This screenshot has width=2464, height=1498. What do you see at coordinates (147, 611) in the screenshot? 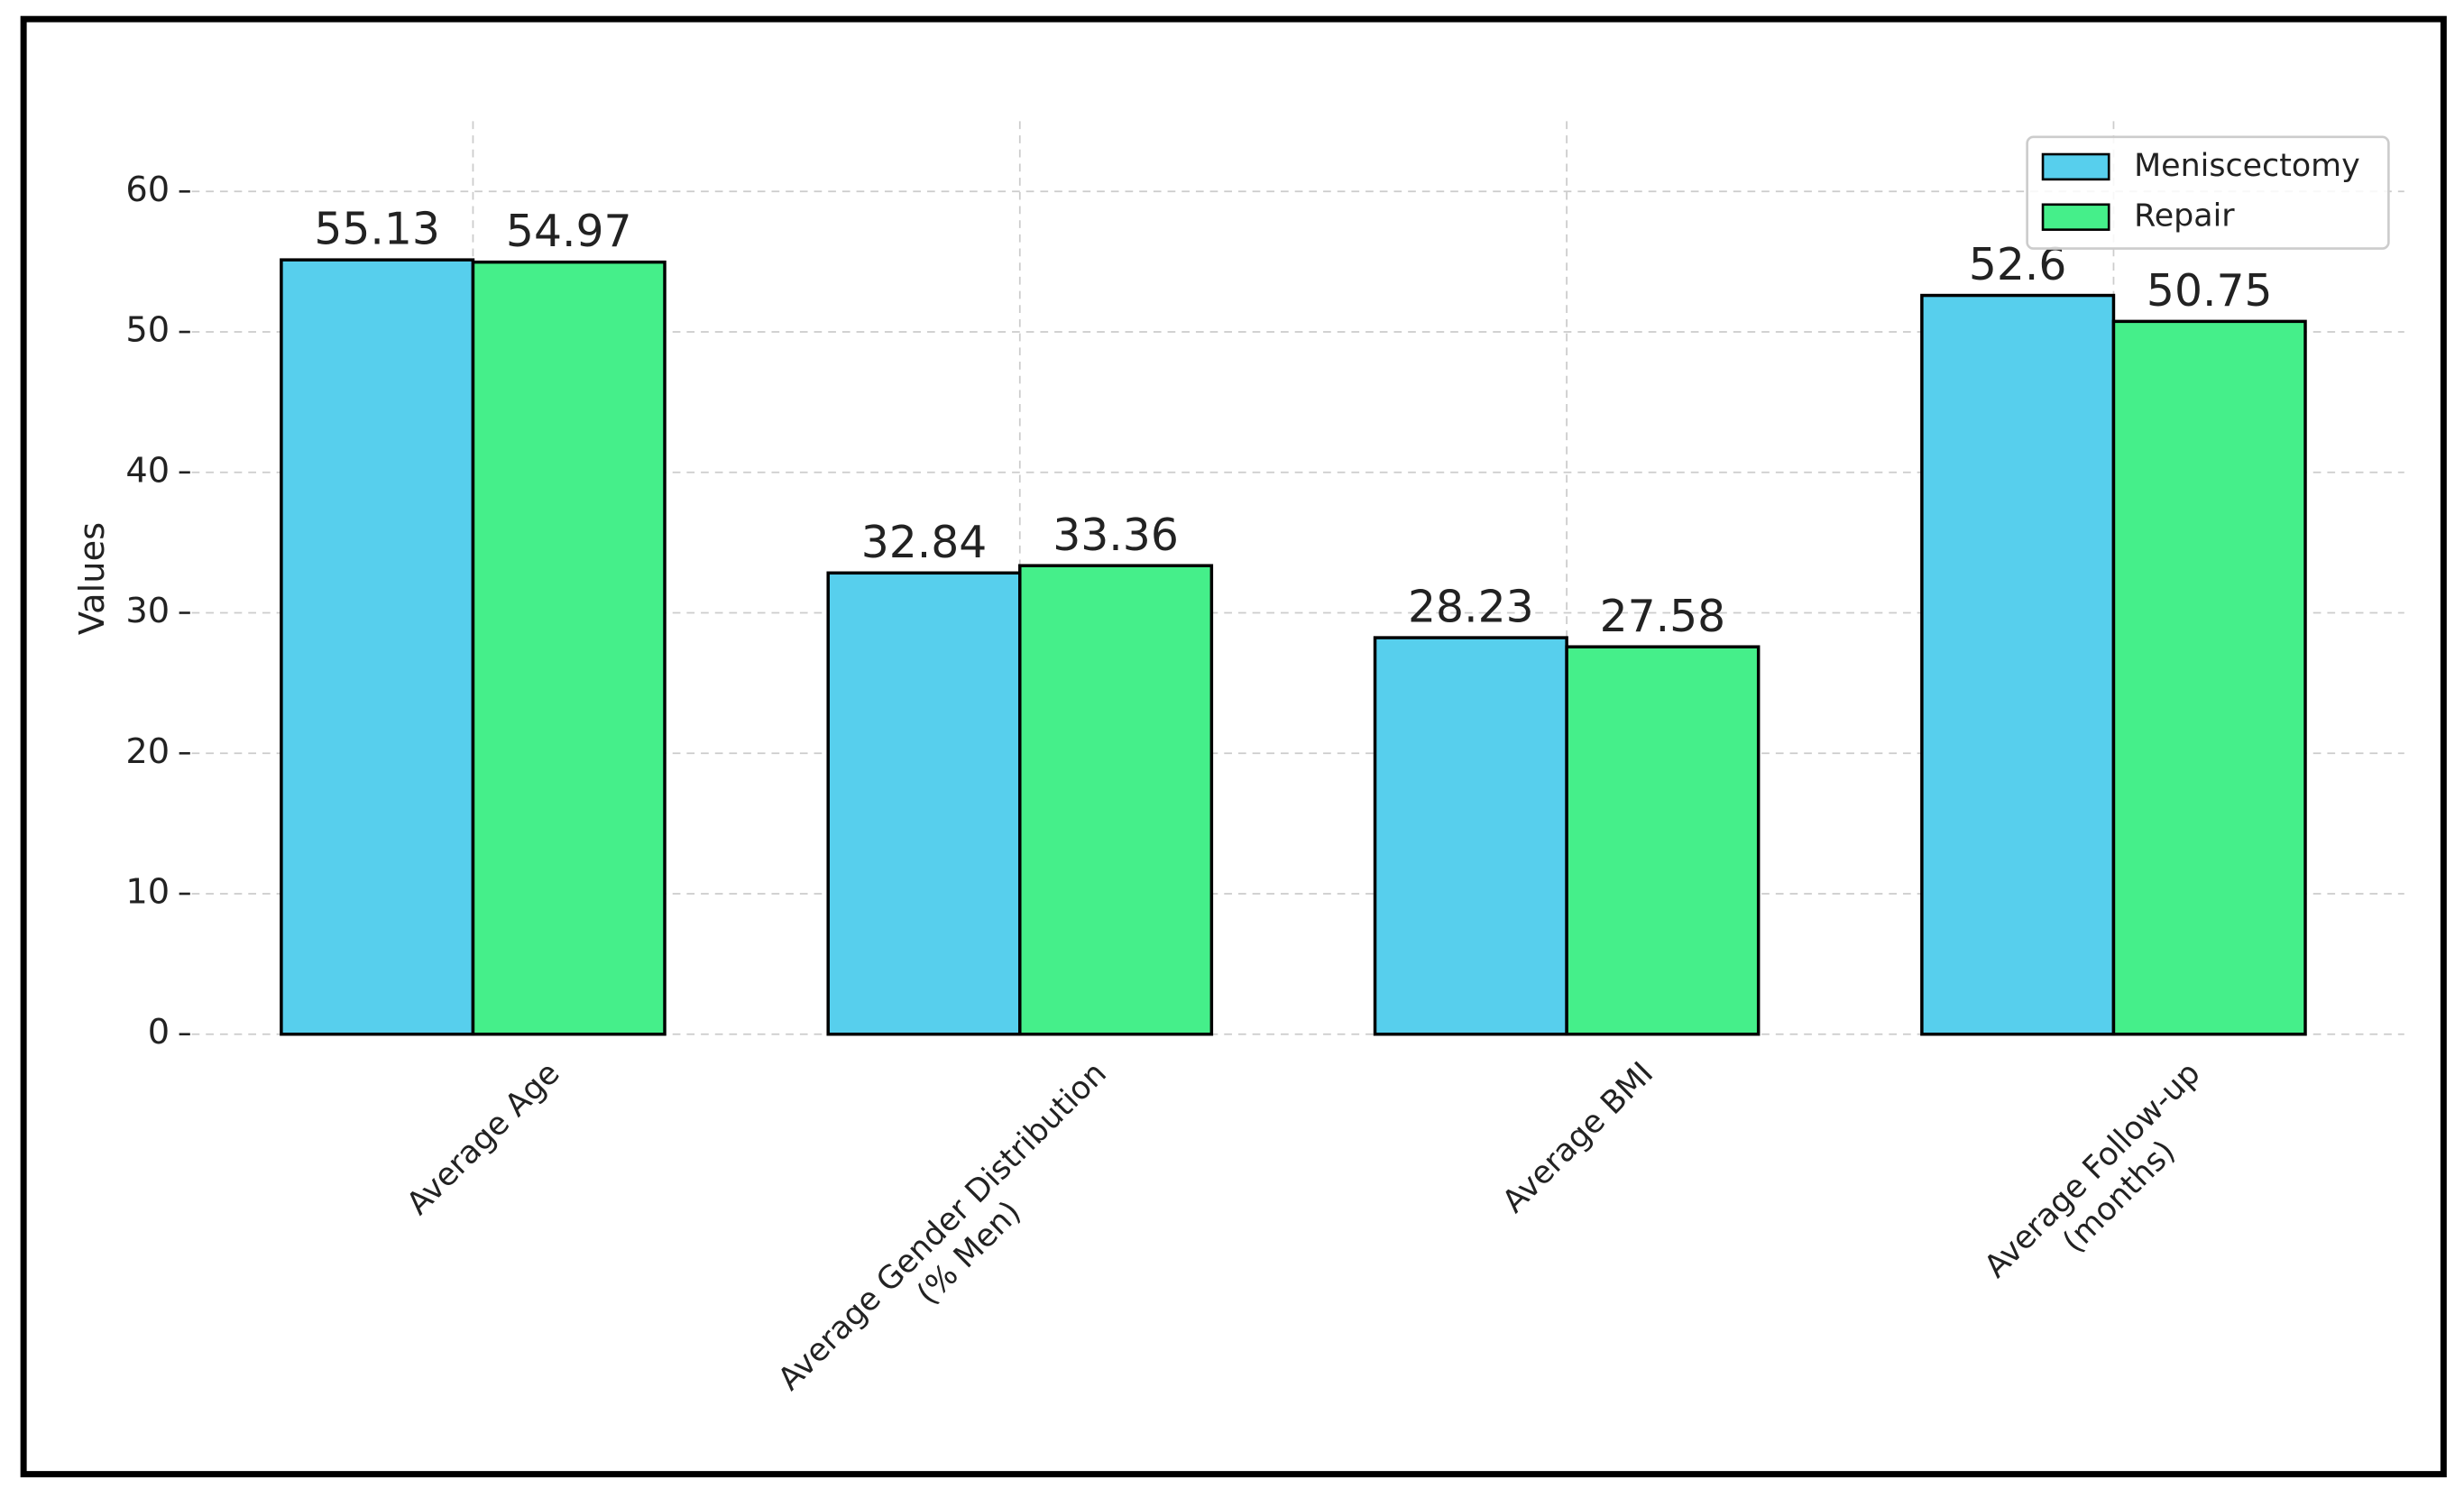
I see `y-tick-label: 30` at bounding box center [147, 611].